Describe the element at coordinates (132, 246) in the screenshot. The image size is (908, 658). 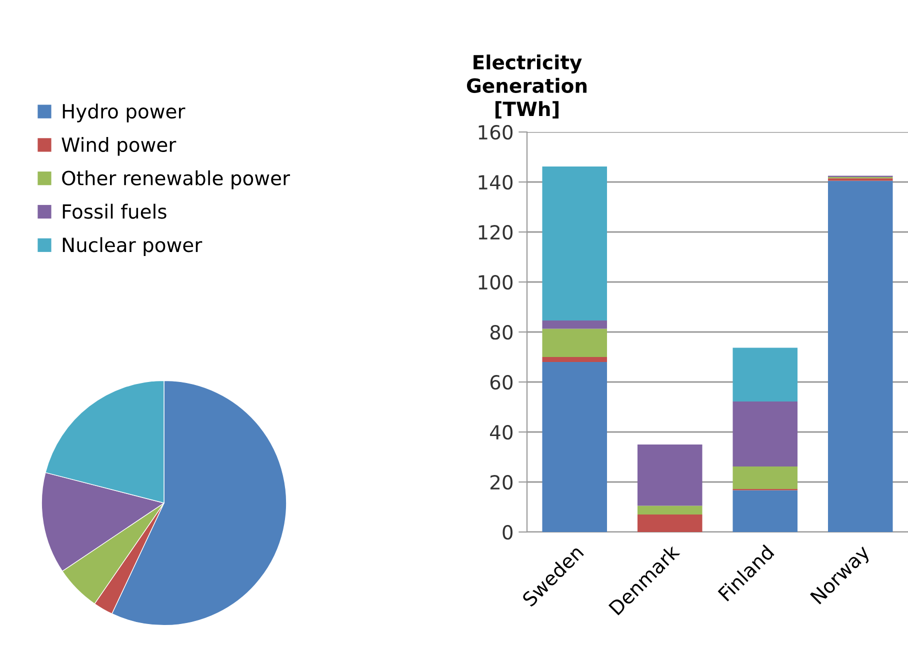
I see `legend-label: Nuclear power` at that location.